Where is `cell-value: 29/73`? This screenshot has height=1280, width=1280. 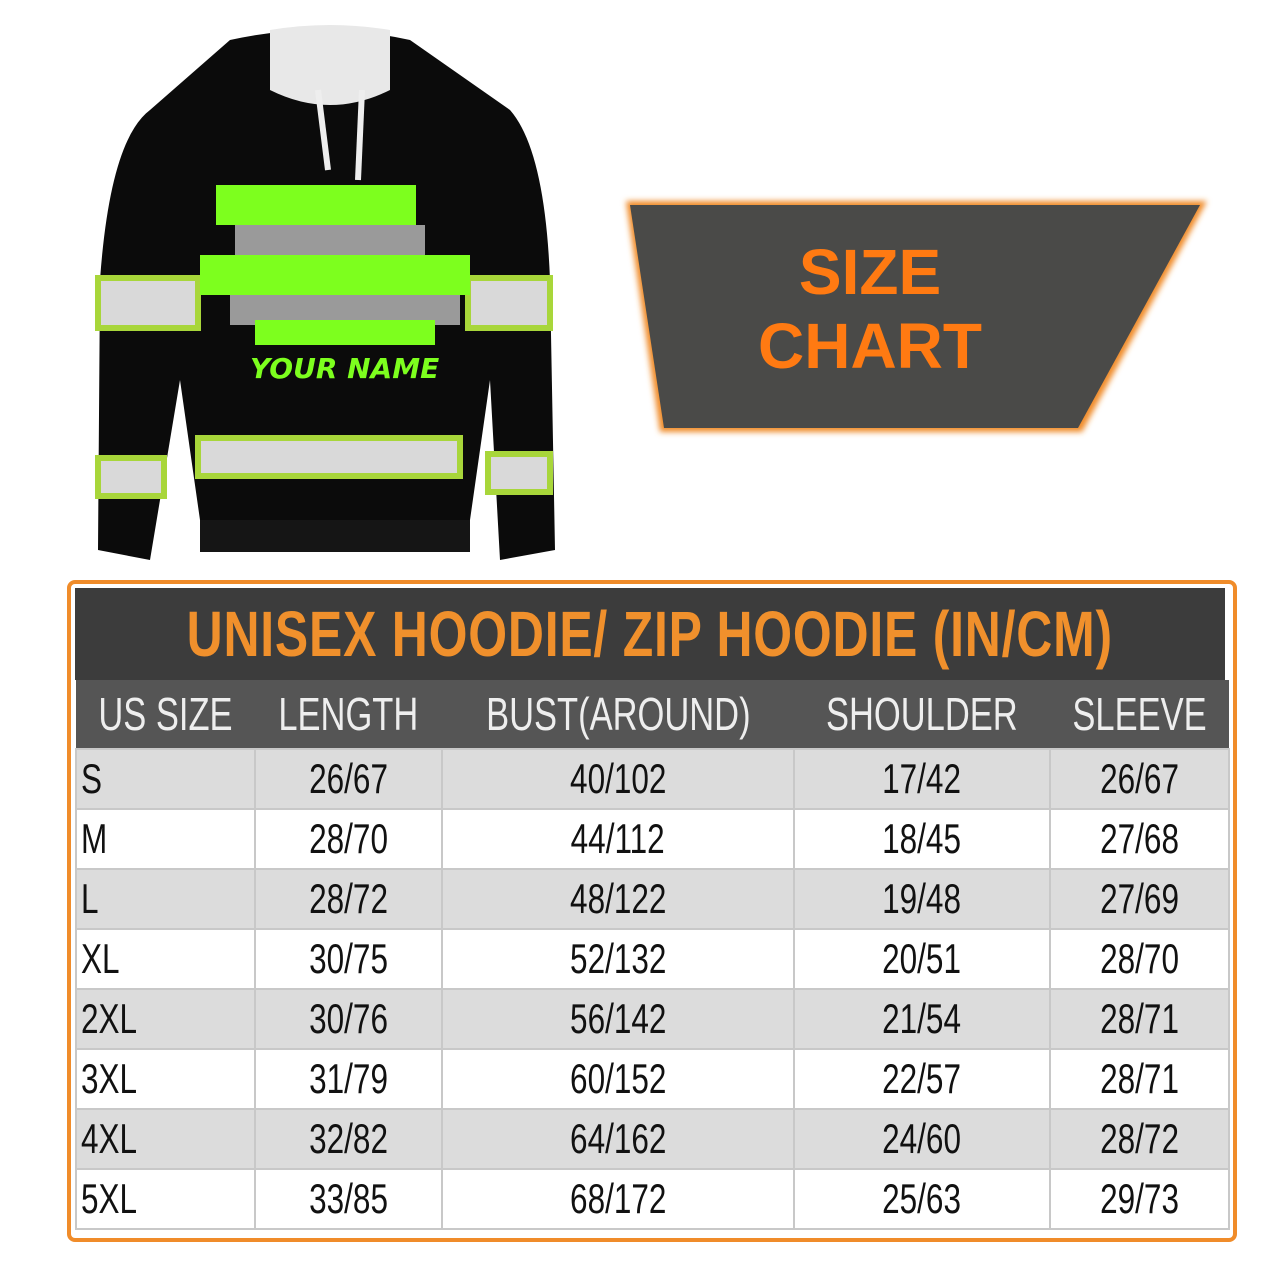 cell-value: 29/73 is located at coordinates (1139, 1198).